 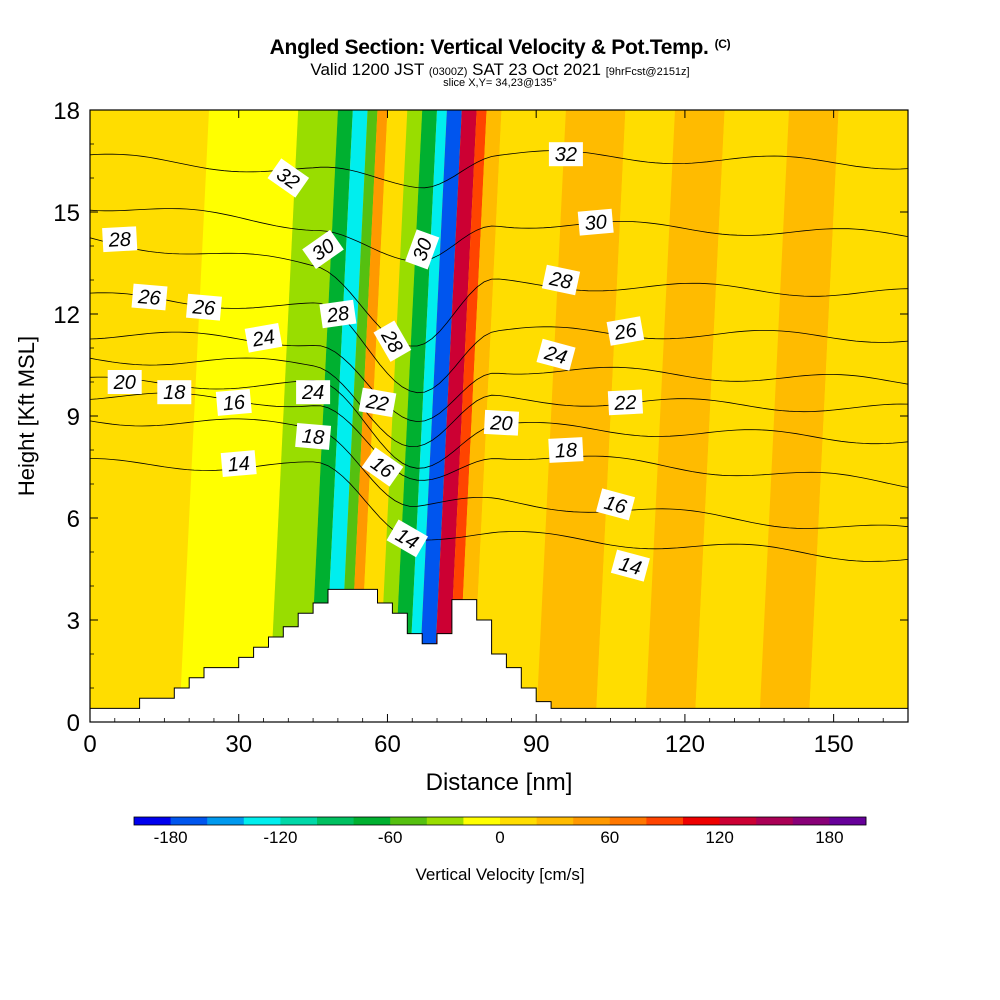 I want to click on x-tick-label: 150, so click(x=834, y=744).